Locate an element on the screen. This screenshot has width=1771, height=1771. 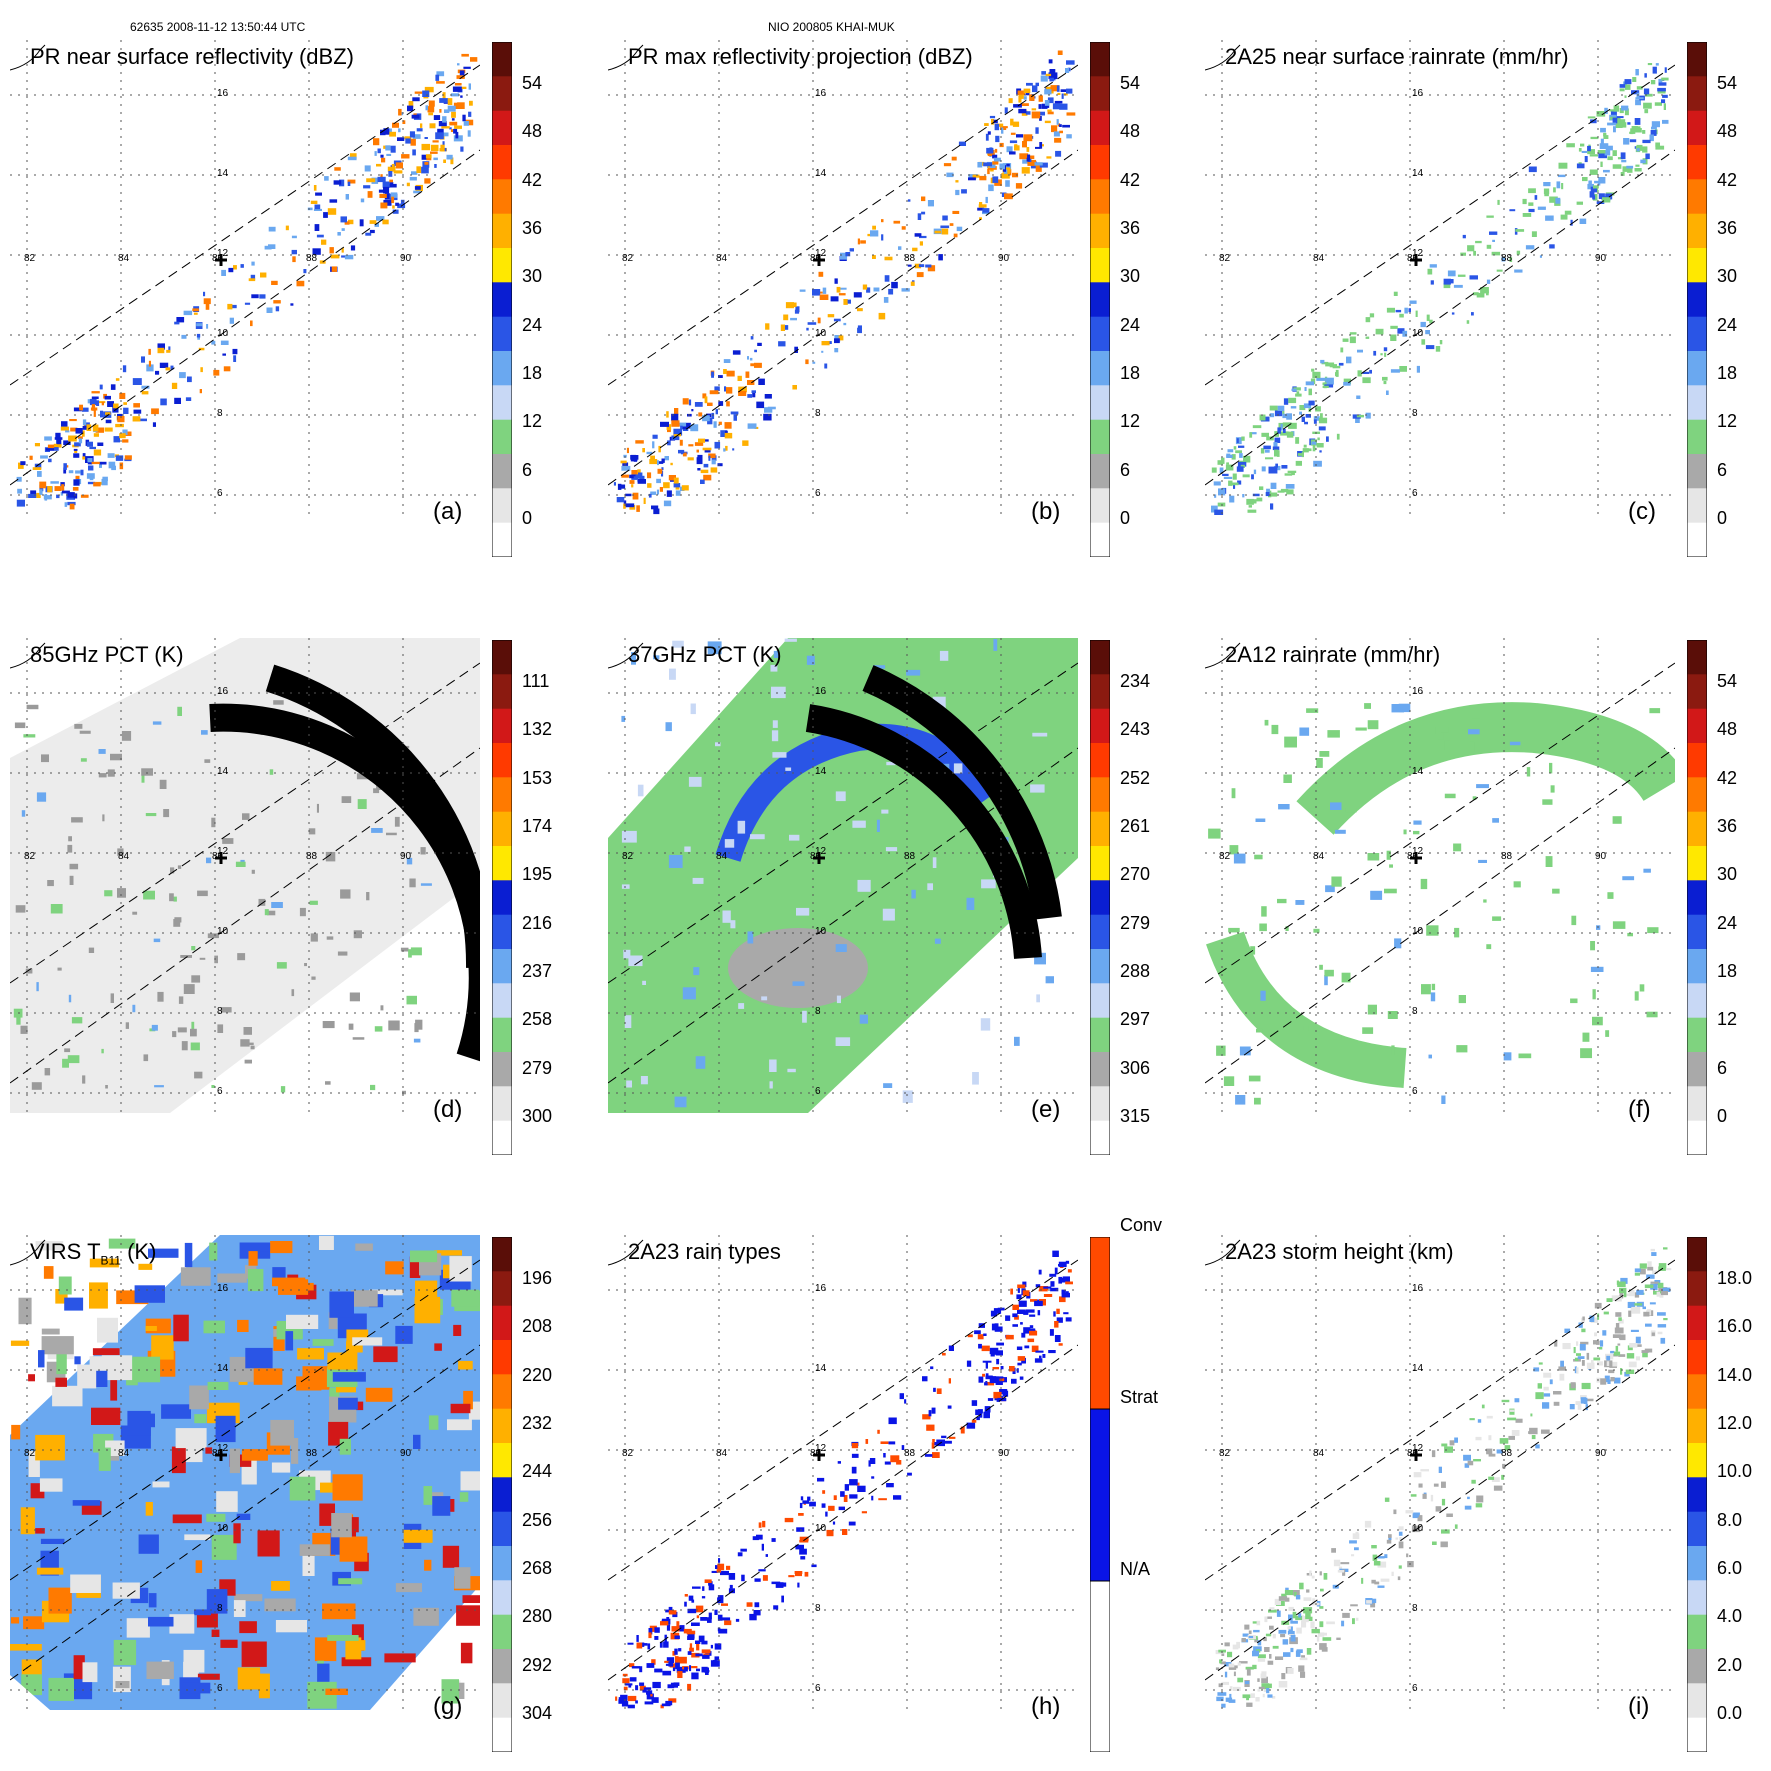
colorbar-tick: 297 is located at coordinates (1135, 1019).